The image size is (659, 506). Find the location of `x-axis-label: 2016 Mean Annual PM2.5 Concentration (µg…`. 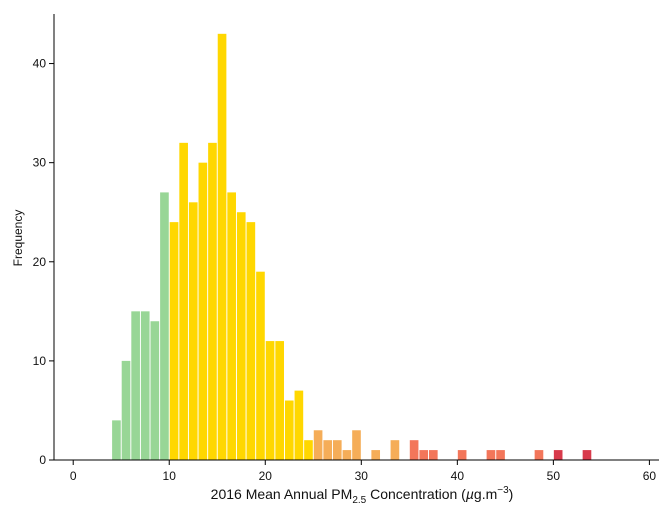

x-axis-label: 2016 Mean Annual PM2.5 Concentration (µg… is located at coordinates (362, 495).